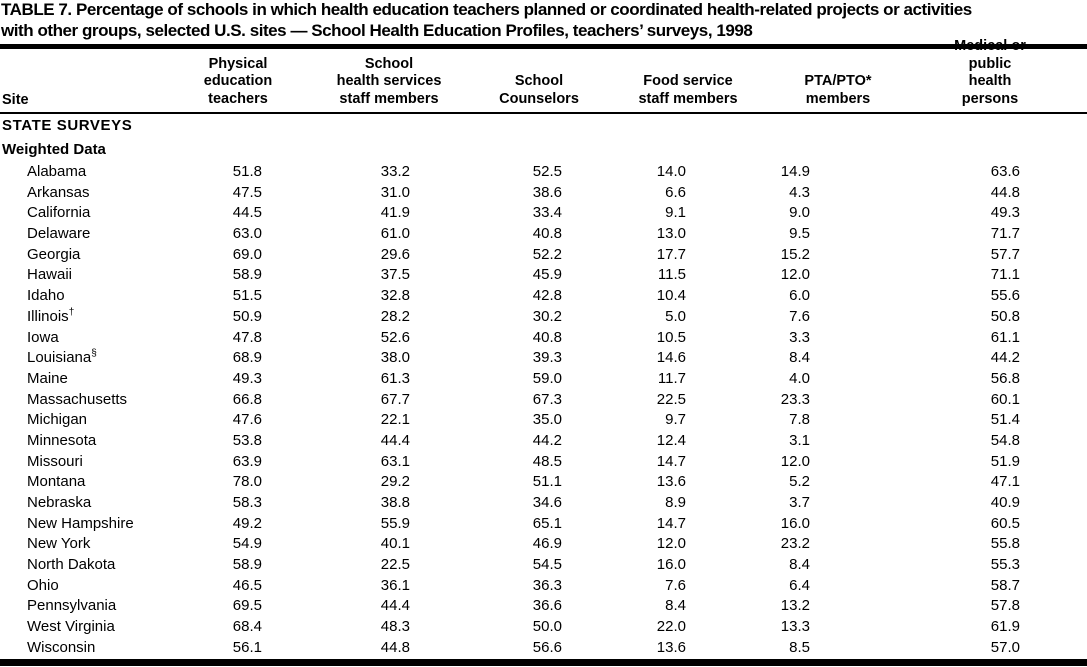 The height and width of the screenshot is (667, 1087). I want to click on table-row: New Hampshire 49.2 55.9 65.1 14.7 16.0 60.5, so click(543, 524).